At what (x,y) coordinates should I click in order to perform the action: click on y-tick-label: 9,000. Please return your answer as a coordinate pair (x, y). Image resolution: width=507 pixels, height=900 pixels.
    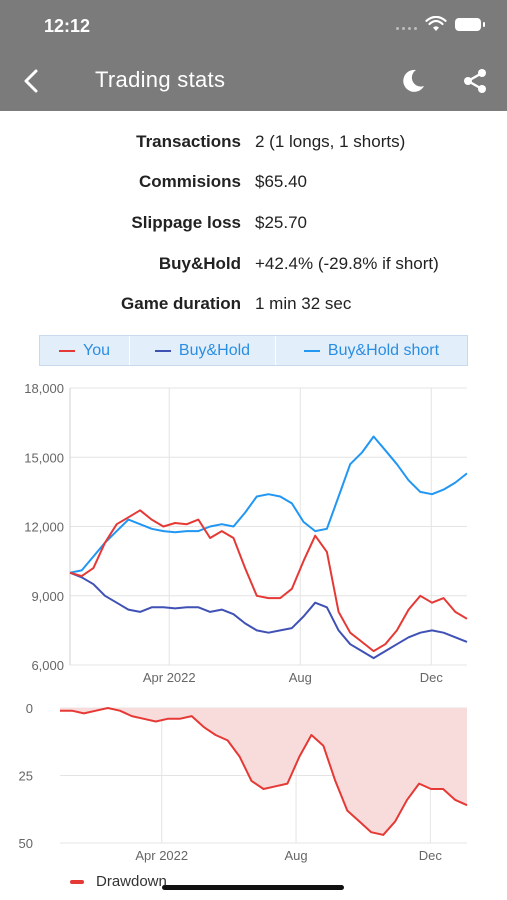
    Looking at the image, I should click on (47, 596).